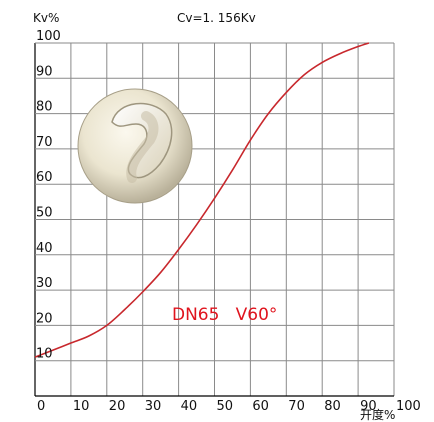 This screenshot has height=422, width=434. What do you see at coordinates (44, 177) in the screenshot?
I see `y-tick-label: 60` at bounding box center [44, 177].